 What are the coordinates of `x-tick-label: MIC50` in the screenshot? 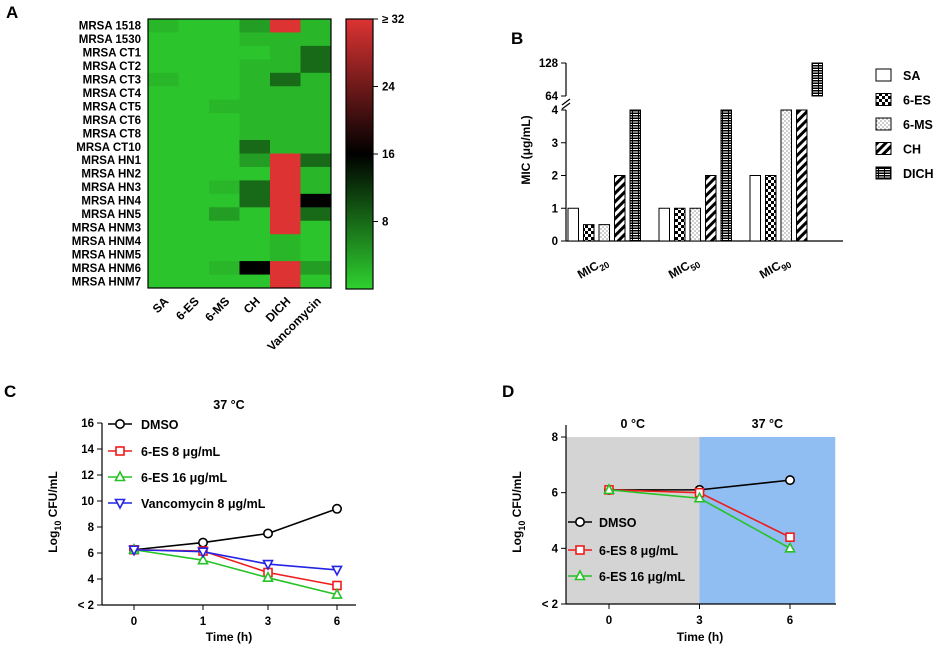 It's located at (684, 268).